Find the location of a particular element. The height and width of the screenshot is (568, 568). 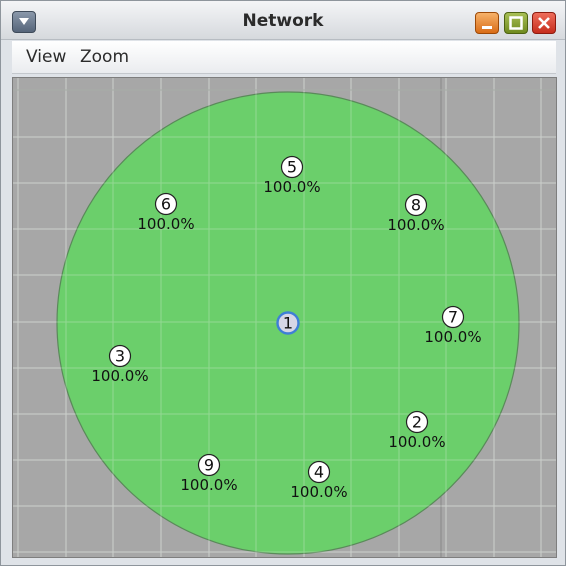

node-id-label: 5 is located at coordinates (292, 167).